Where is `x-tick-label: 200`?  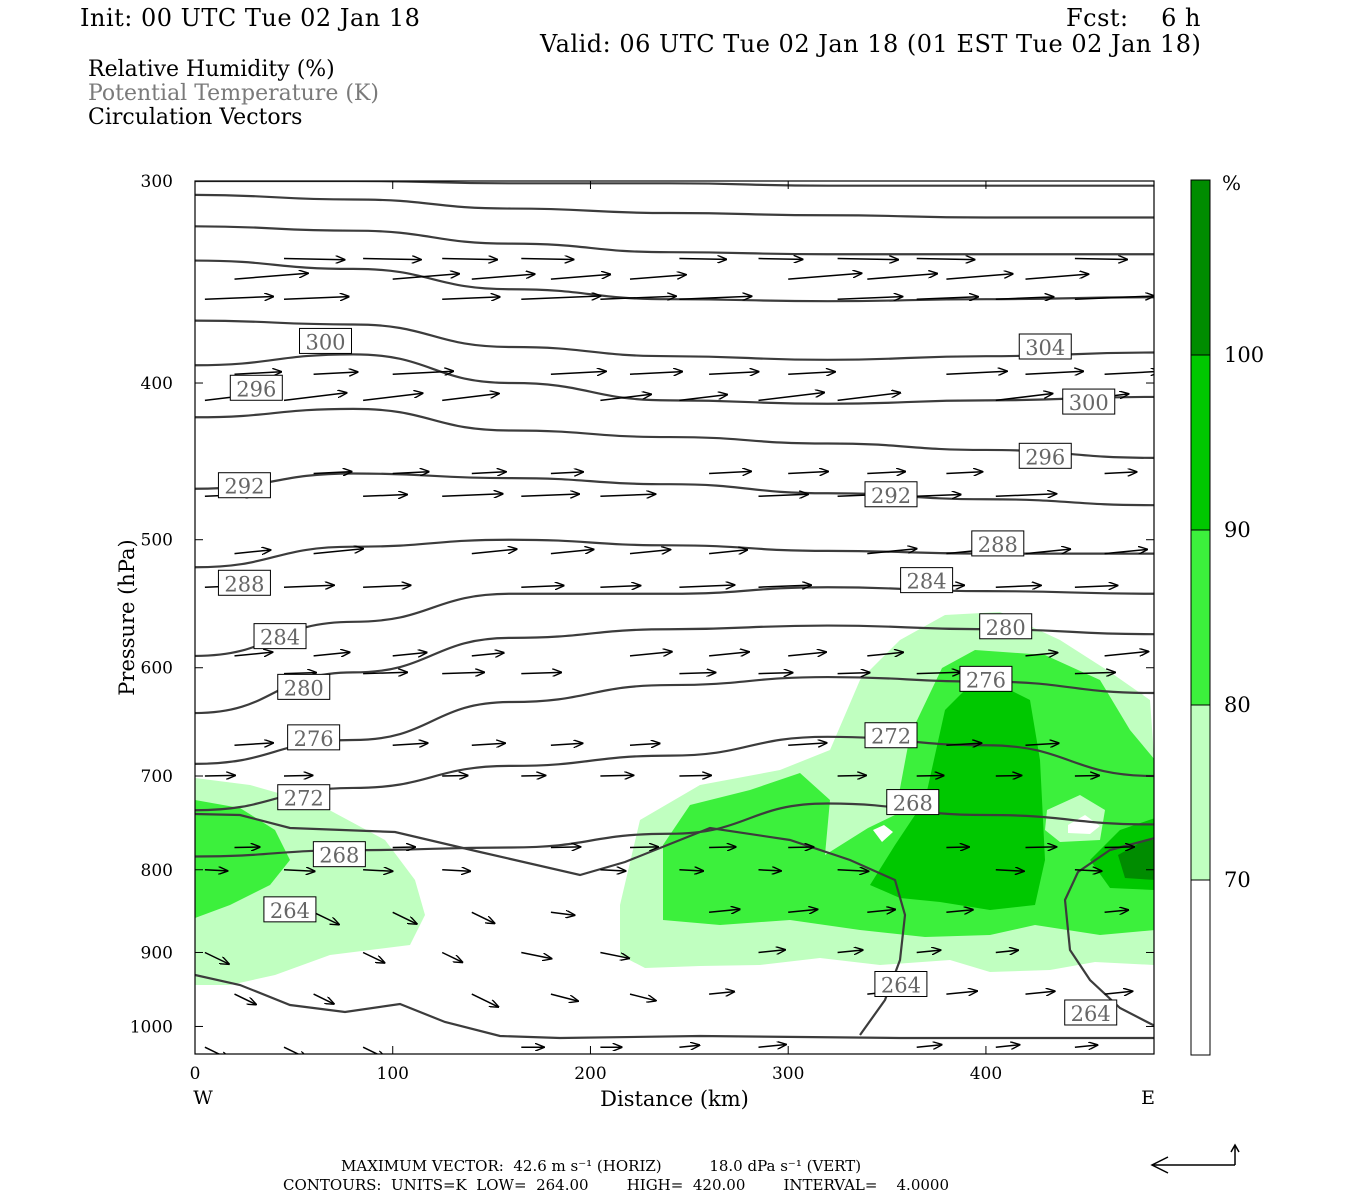
x-tick-label: 200 is located at coordinates (590, 1074).